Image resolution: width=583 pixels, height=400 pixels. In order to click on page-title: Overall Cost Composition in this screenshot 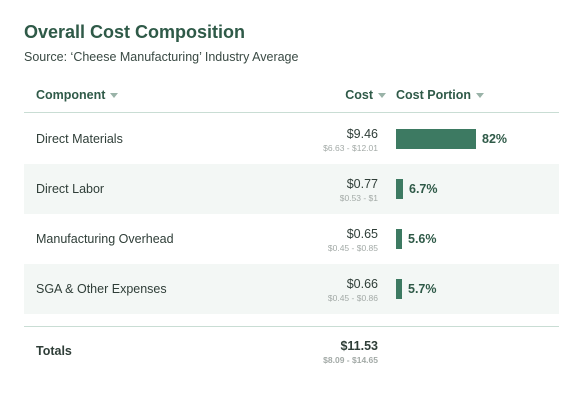, I will do `click(135, 32)`.